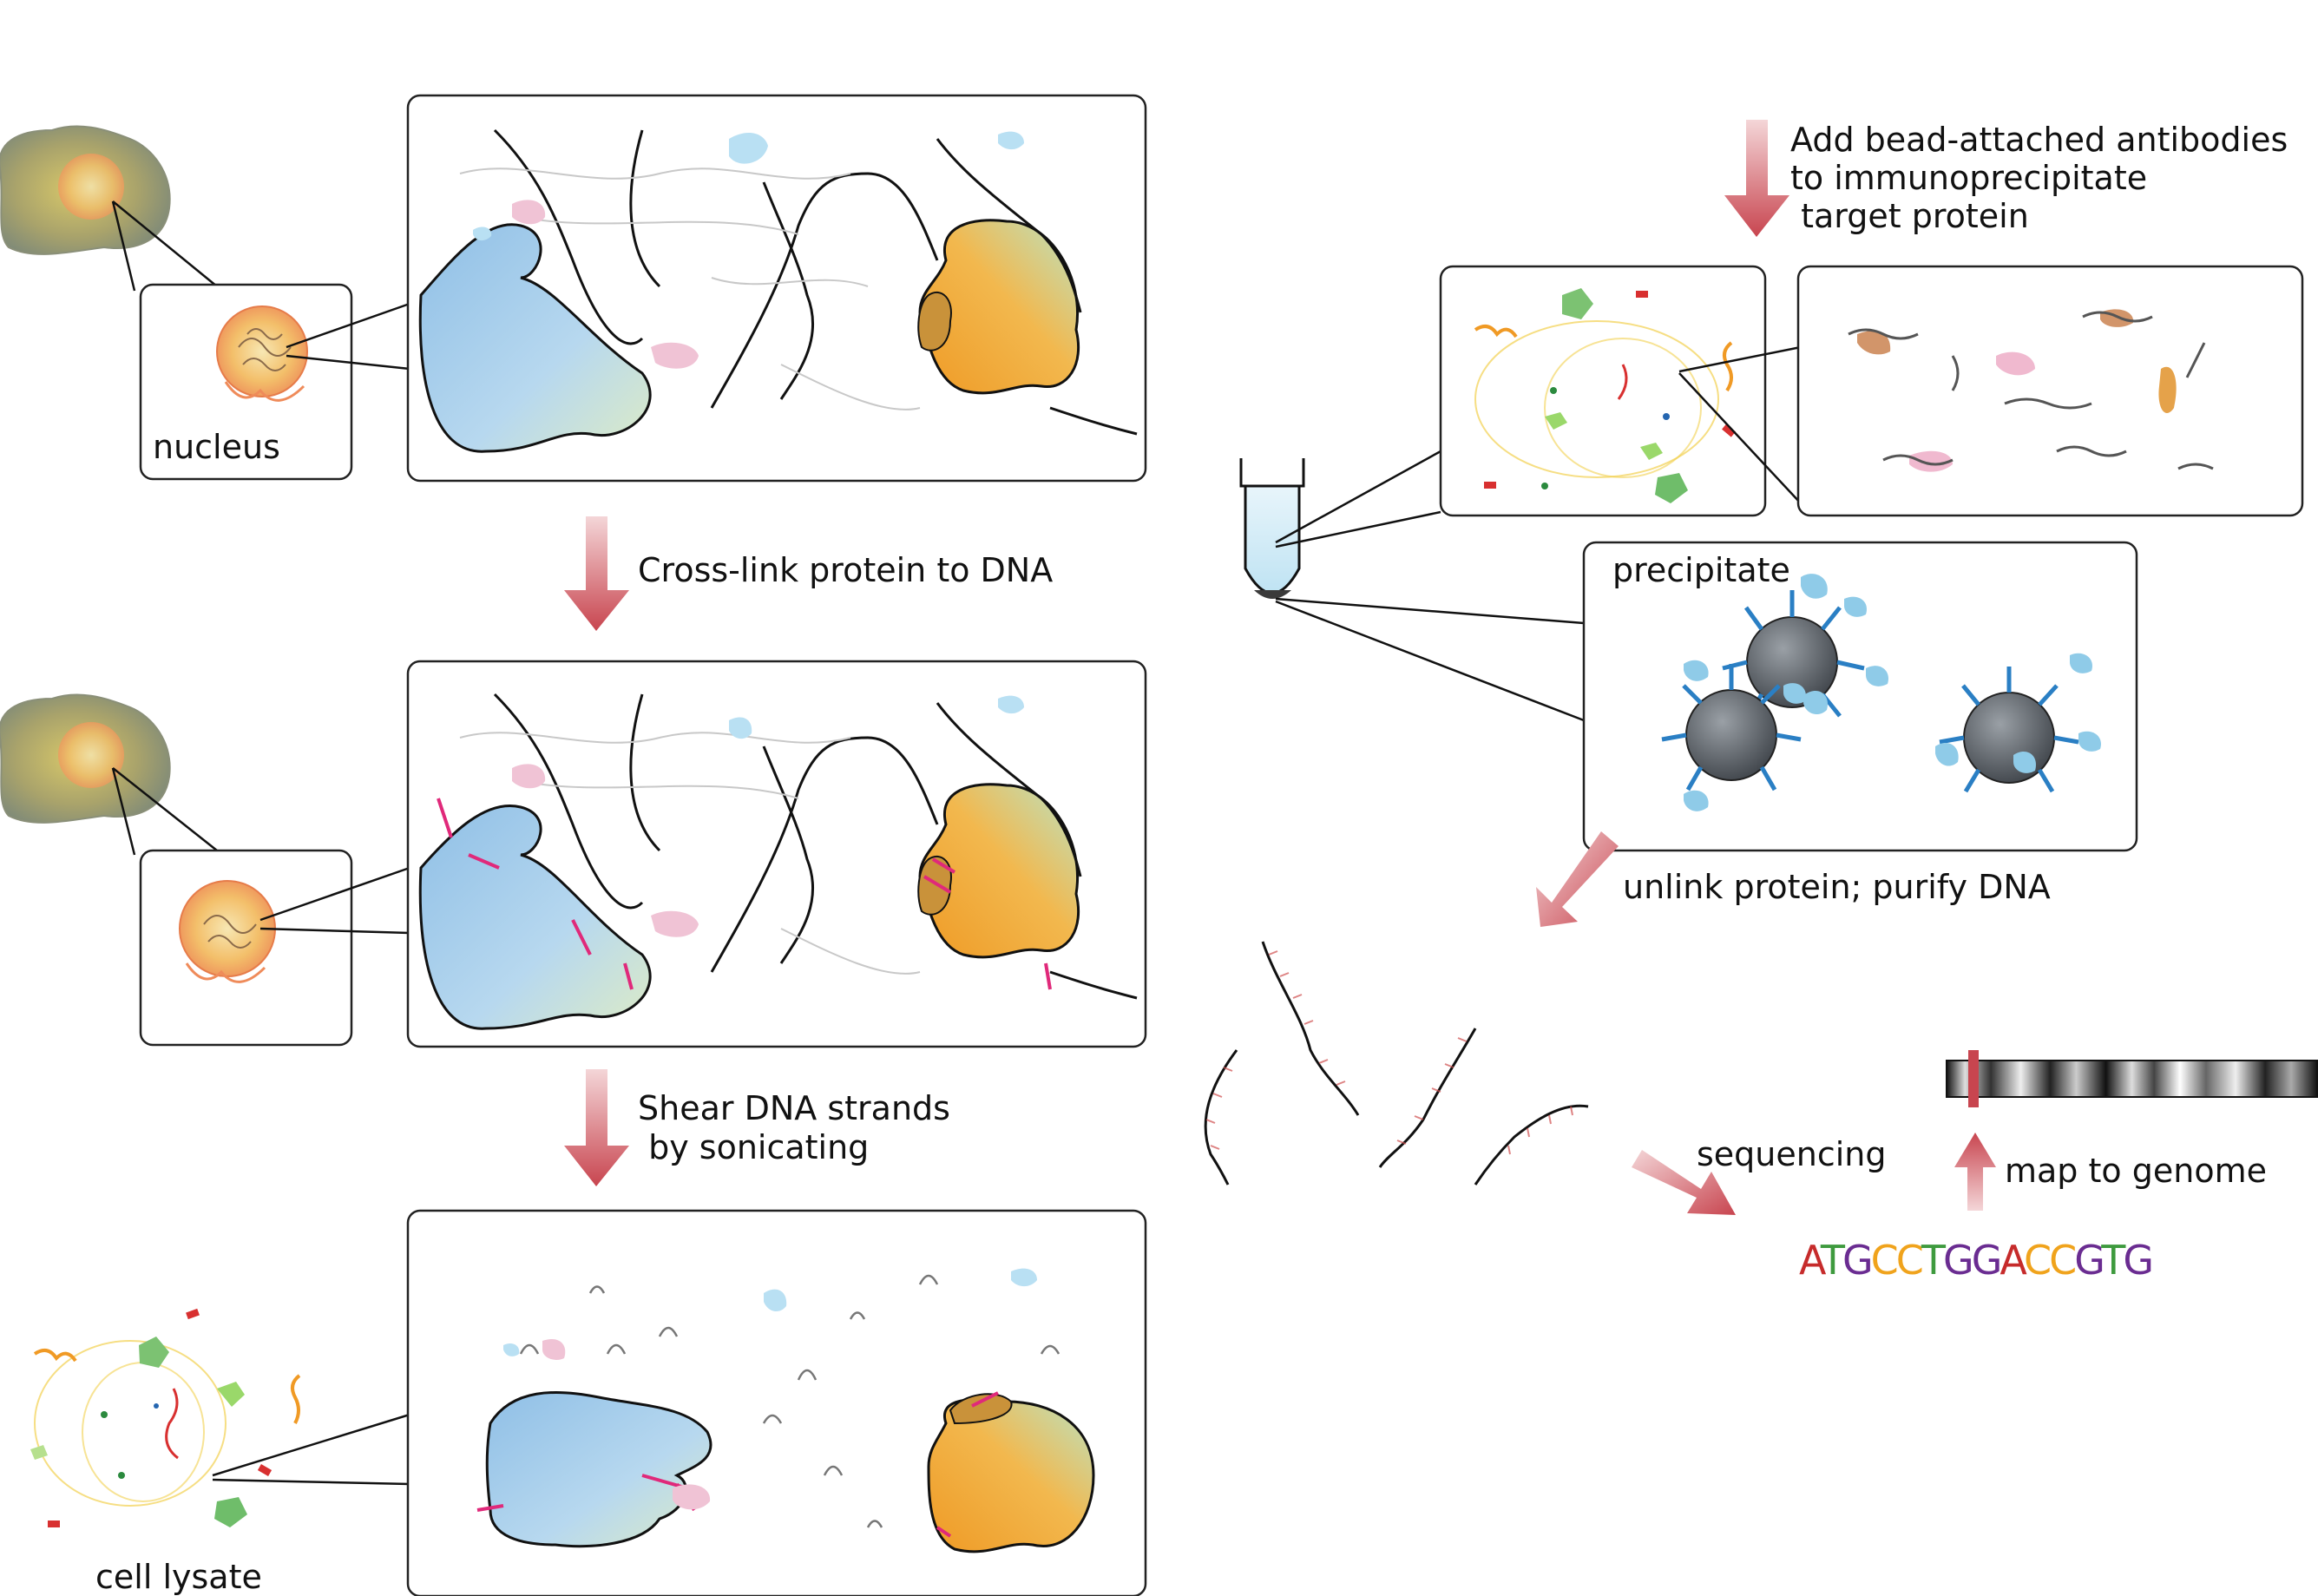  I want to click on crosslink-label: Cross-link protein to DNA, so click(845, 570).